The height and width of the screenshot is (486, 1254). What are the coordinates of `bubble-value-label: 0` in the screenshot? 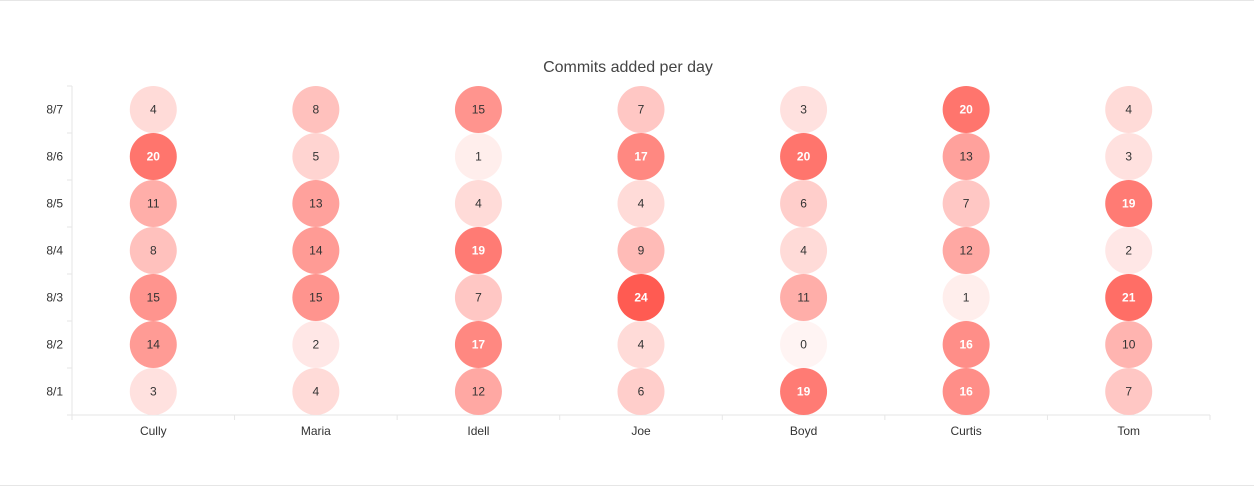 It's located at (803, 345).